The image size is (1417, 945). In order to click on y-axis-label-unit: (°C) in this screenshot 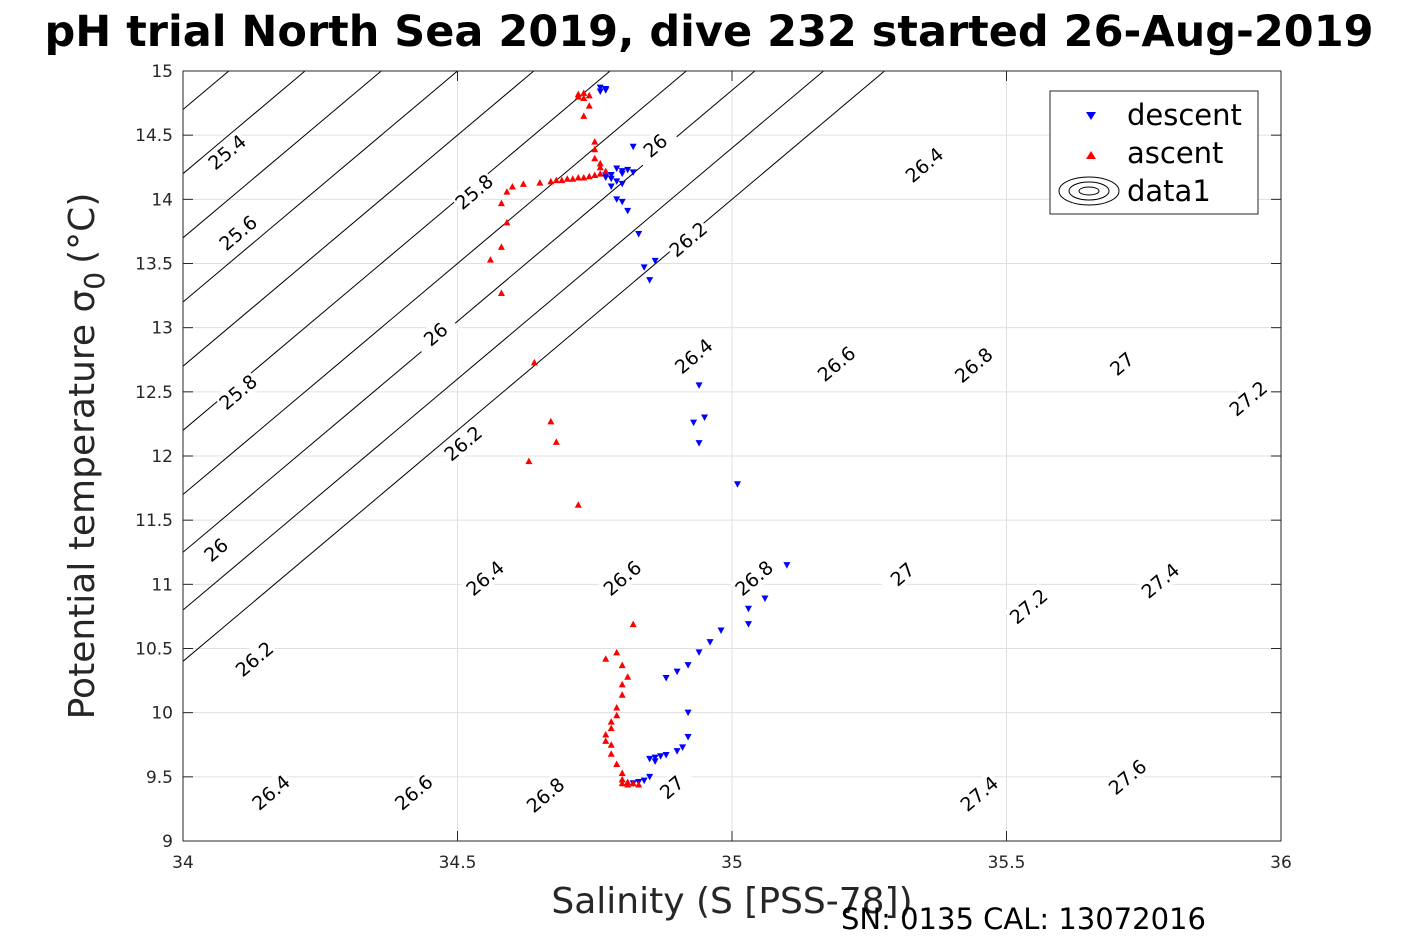, I will do `click(82, 228)`.